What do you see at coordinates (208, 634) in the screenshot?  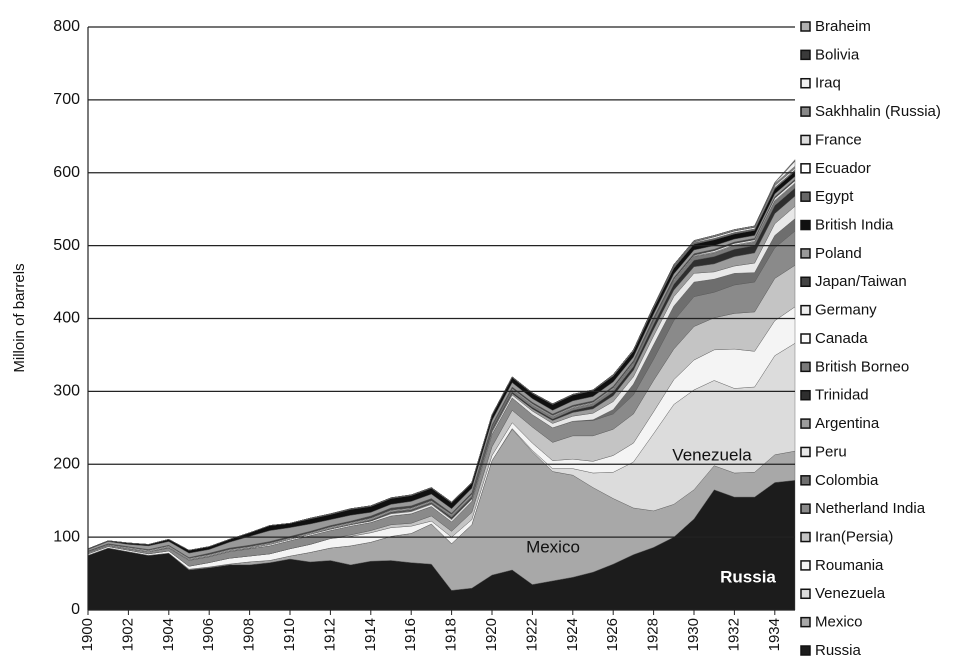 I see `x-tick-label: 1906` at bounding box center [208, 634].